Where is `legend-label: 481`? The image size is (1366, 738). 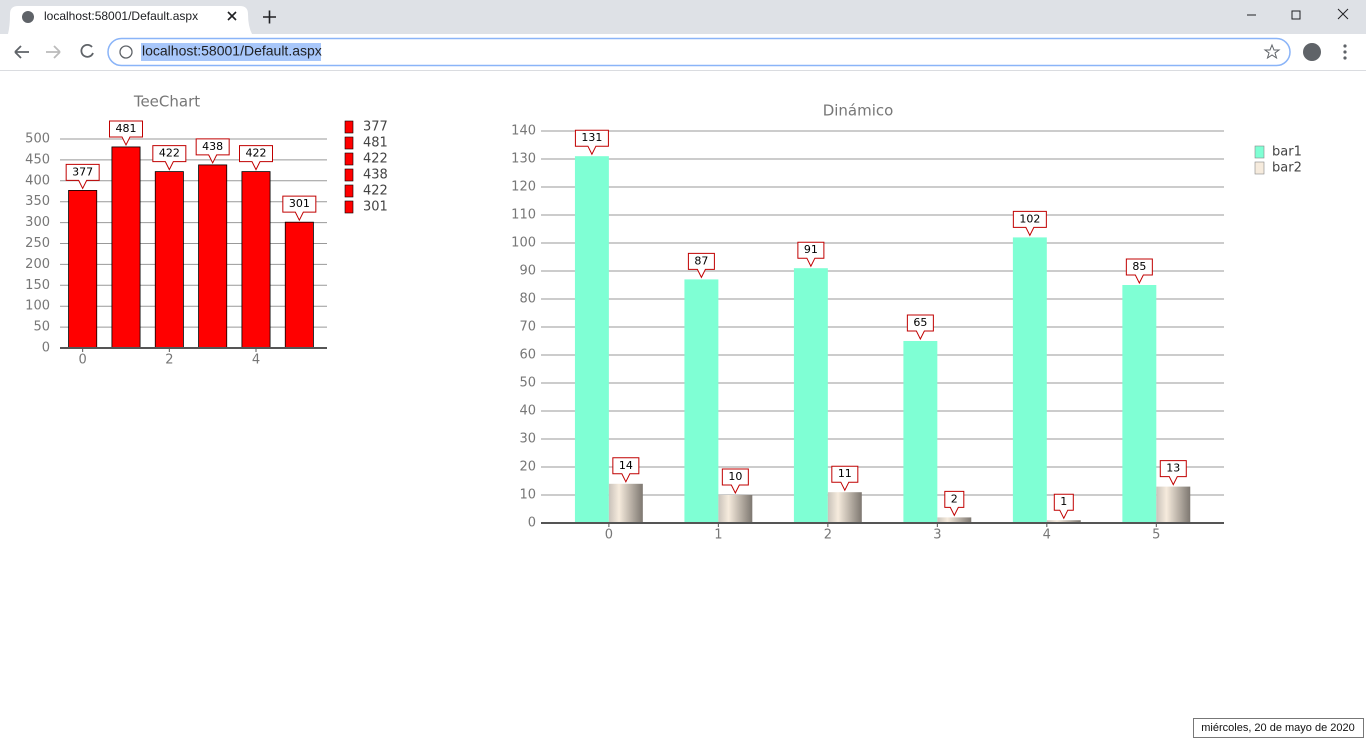 legend-label: 481 is located at coordinates (375, 143).